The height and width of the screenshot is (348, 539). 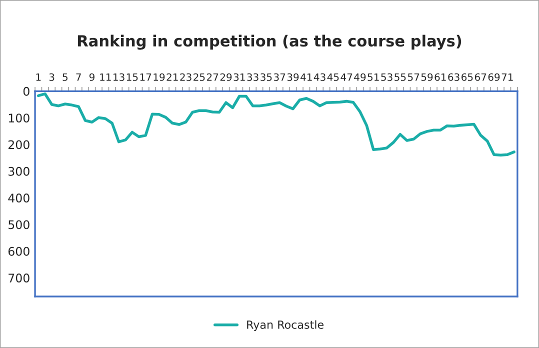 What do you see at coordinates (239, 77) in the screenshot?
I see `x-tick-label: 31` at bounding box center [239, 77].